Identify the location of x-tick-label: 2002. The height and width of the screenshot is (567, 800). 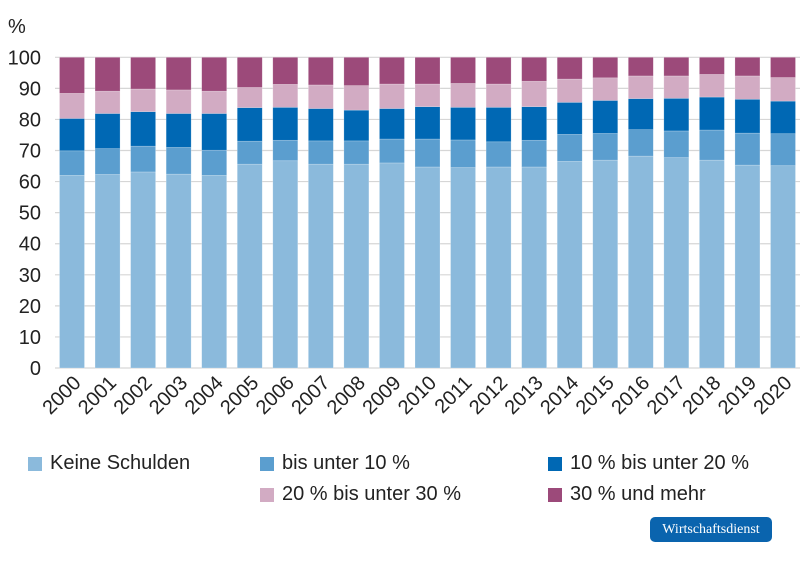
(133, 395).